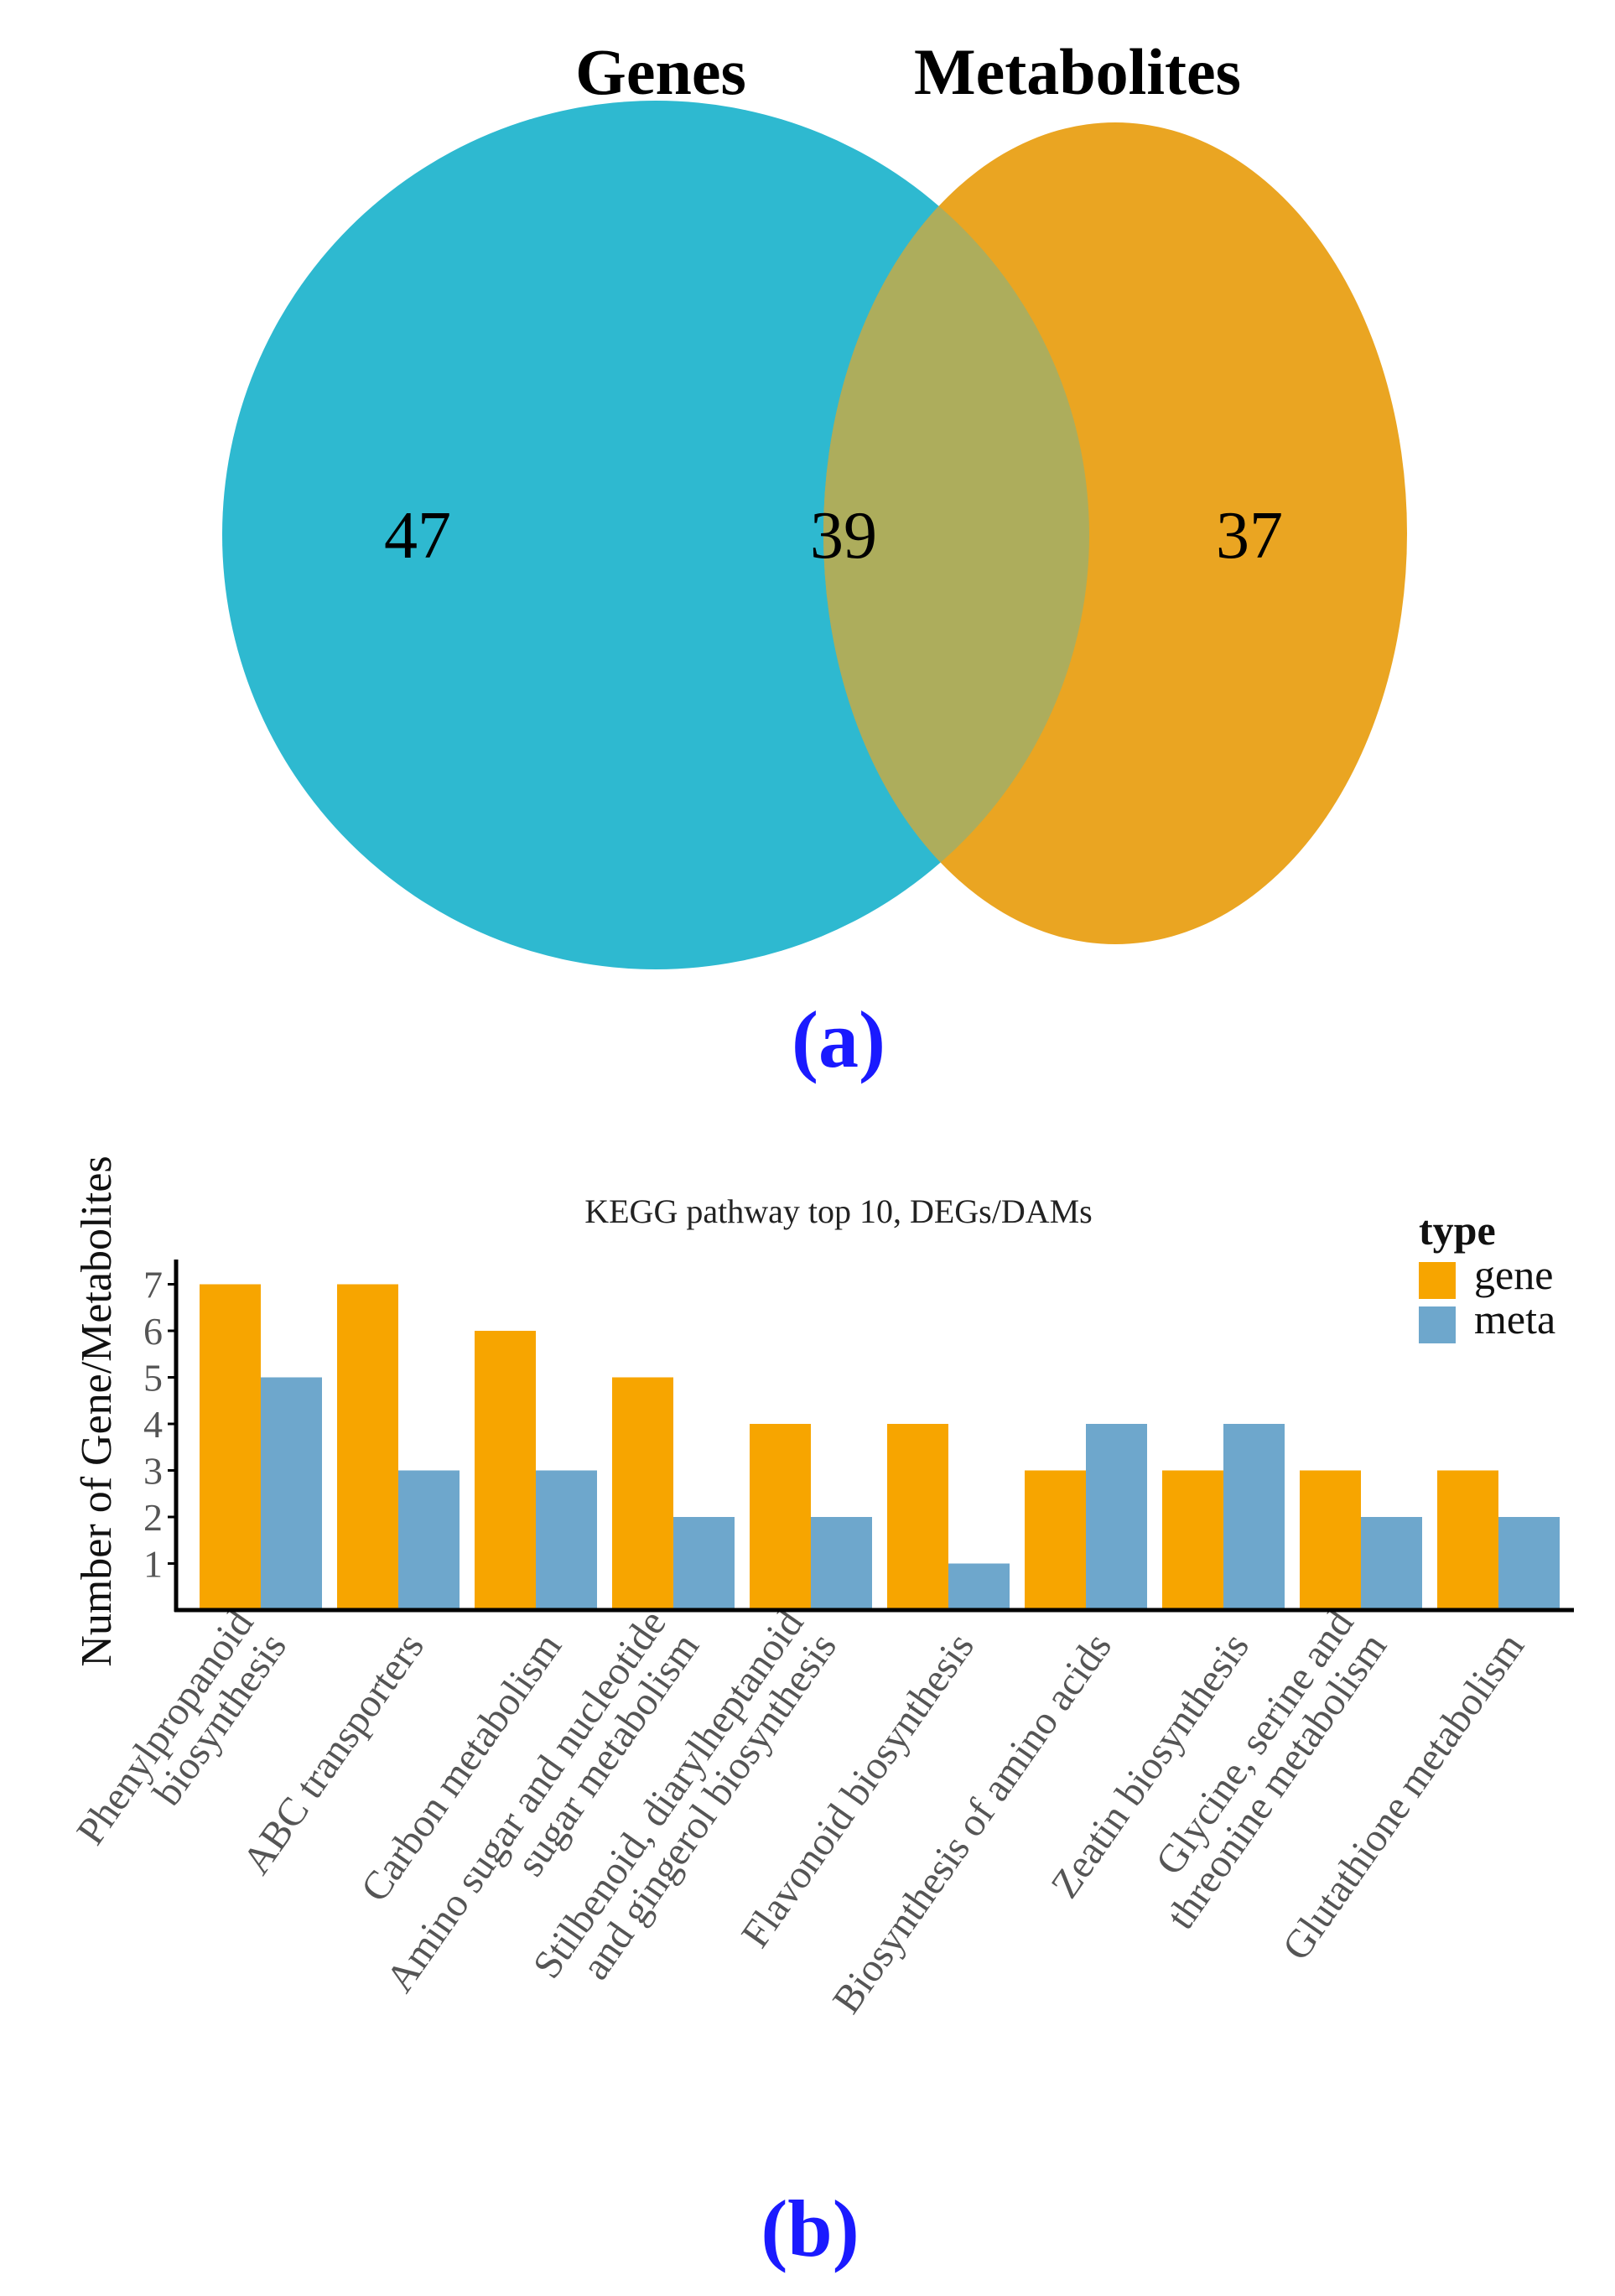  I want to click on venn-set-label-metabolites: Metabolites, so click(1077, 71).